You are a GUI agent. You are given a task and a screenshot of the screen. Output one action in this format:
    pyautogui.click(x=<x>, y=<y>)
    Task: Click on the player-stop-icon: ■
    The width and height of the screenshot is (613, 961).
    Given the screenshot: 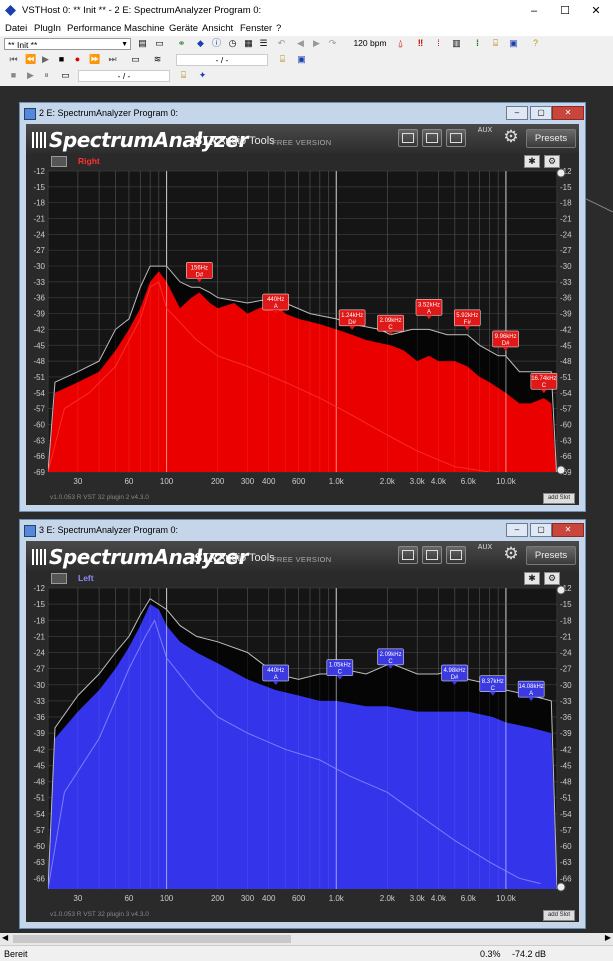 What is the action you would take?
    pyautogui.click(x=13, y=75)
    